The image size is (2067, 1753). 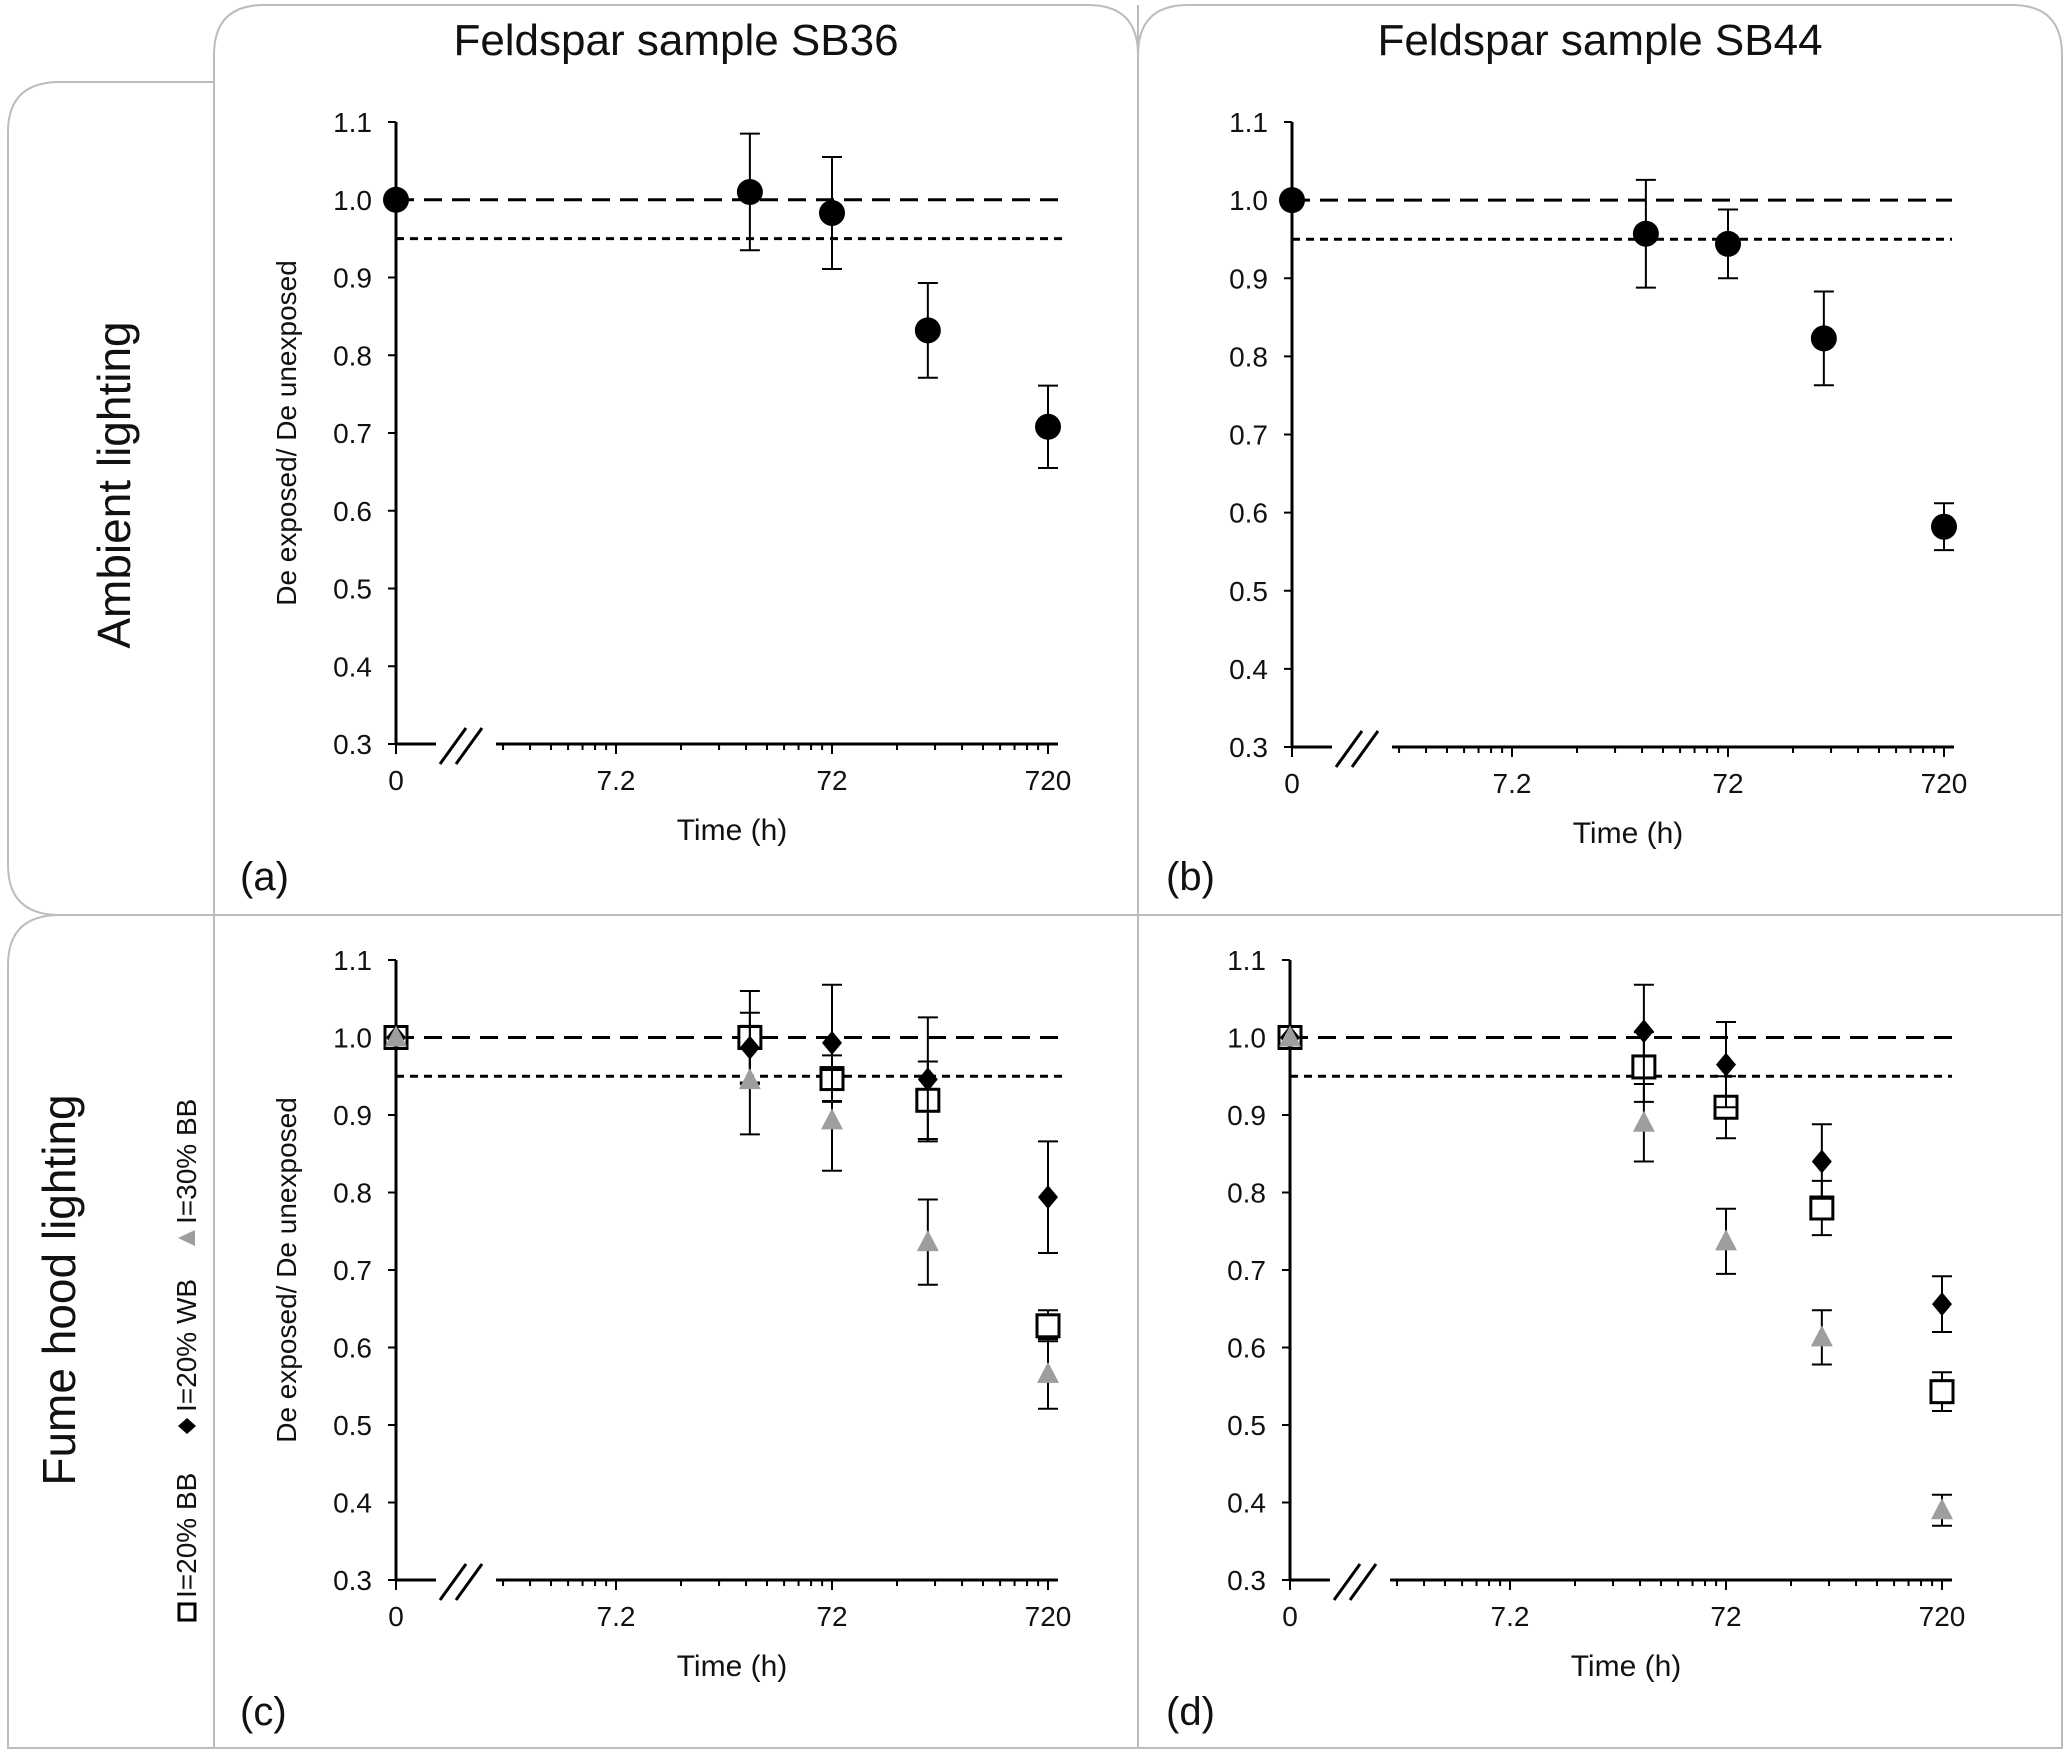 I want to click on legend-label-20bb: I=20% BB, so click(x=186, y=1535).